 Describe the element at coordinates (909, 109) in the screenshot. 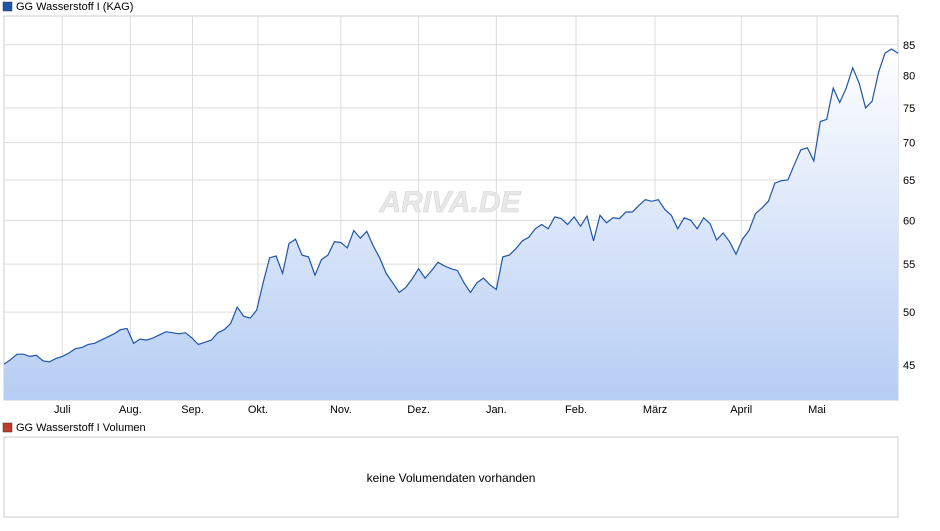

I see `y-tick-label: 75` at that location.